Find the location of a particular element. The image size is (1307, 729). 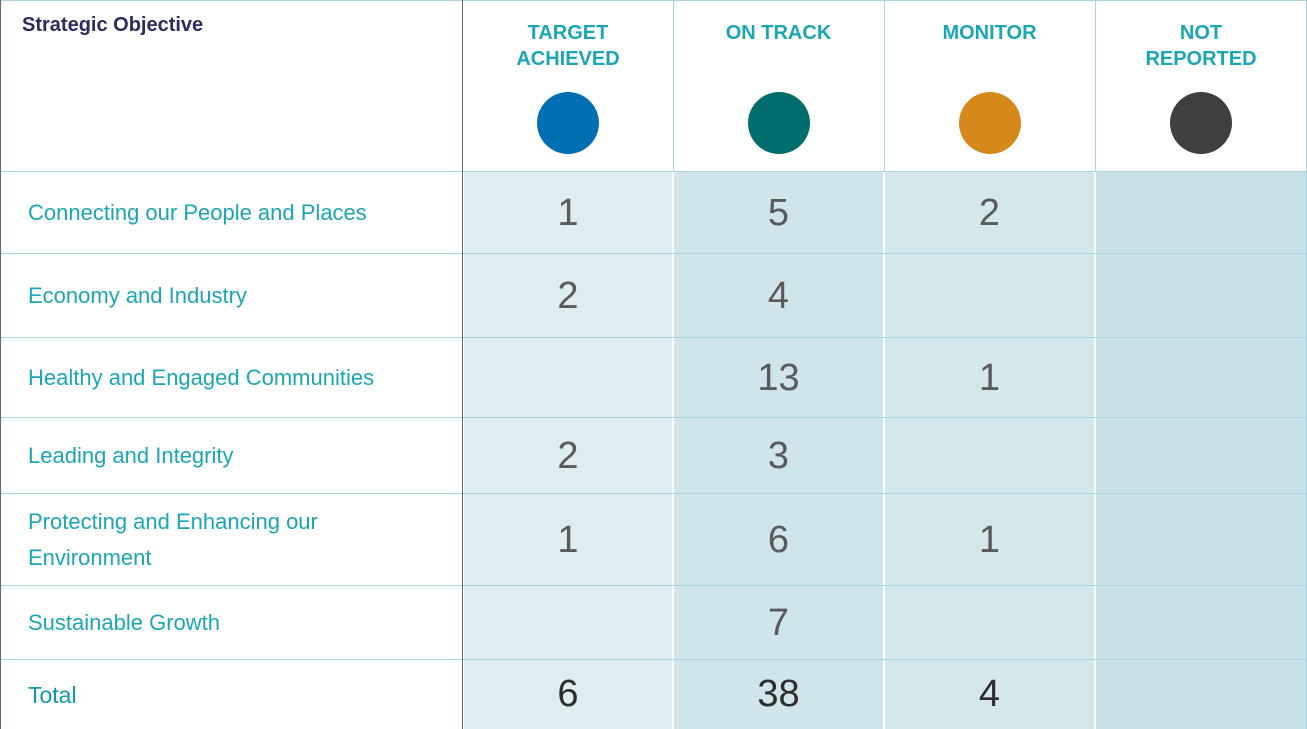

row-label: Healthy and Engaged Communities is located at coordinates (201, 377).